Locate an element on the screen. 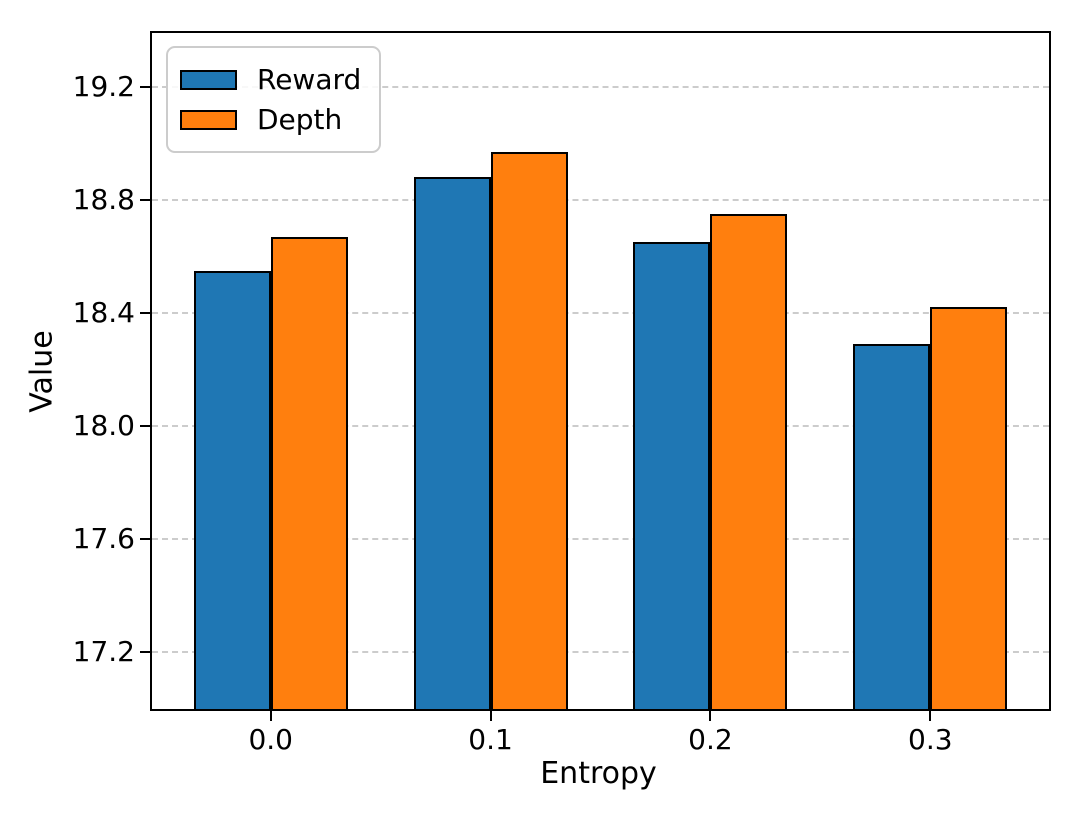  y-tick-label: 18.8 is located at coordinates (103, 199).